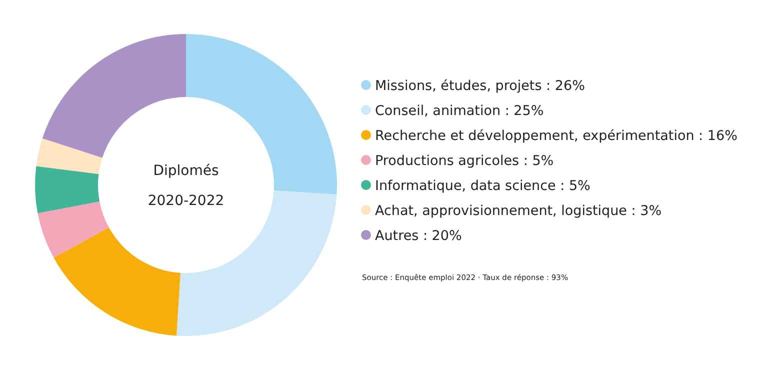  I want to click on legend-label: Conseil, animation : 25%, so click(459, 111).